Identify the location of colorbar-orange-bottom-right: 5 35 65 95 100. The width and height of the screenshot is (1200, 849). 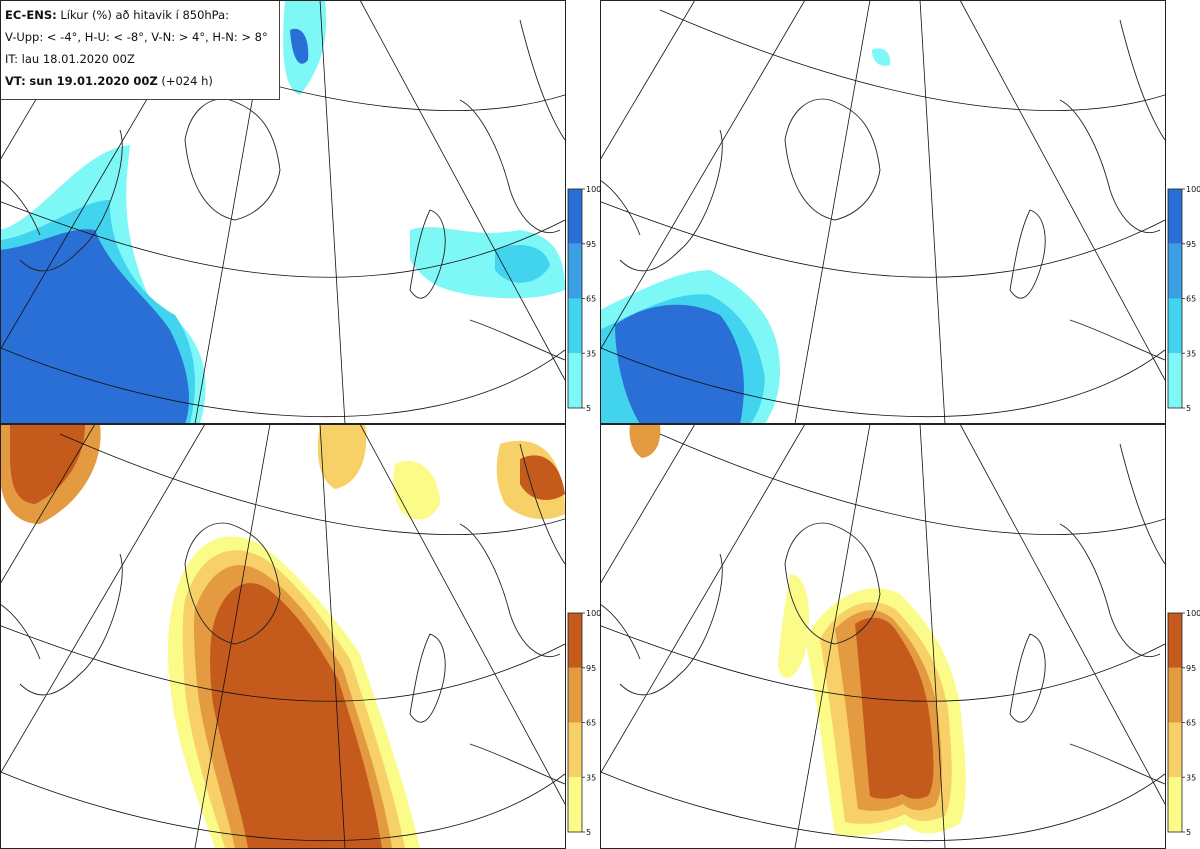
(1183, 724).